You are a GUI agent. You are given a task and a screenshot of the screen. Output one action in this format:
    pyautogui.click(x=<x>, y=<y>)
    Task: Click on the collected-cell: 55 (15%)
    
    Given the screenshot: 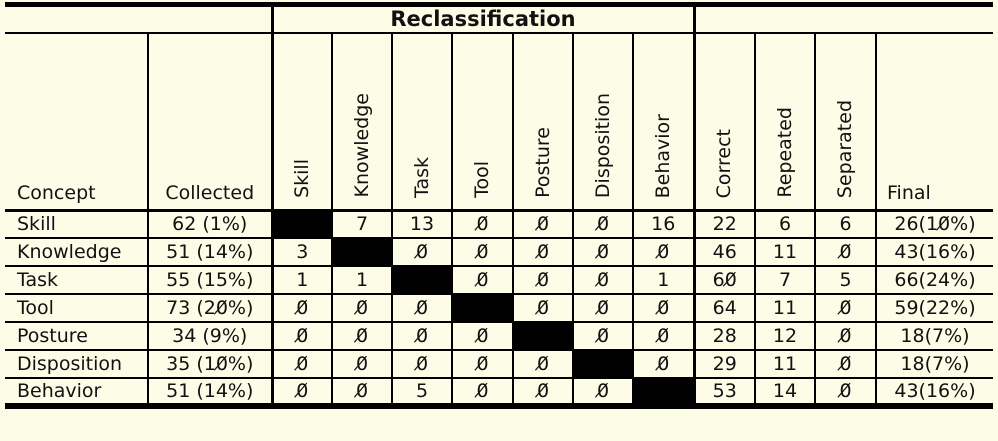 What is the action you would take?
    pyautogui.click(x=209, y=280)
    